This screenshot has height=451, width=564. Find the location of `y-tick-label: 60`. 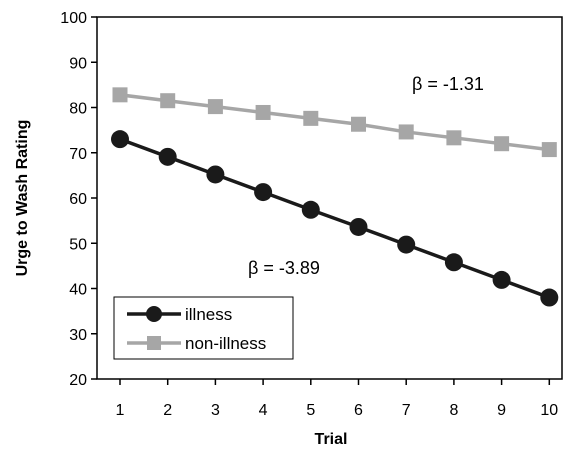

y-tick-label: 60 is located at coordinates (78, 199).